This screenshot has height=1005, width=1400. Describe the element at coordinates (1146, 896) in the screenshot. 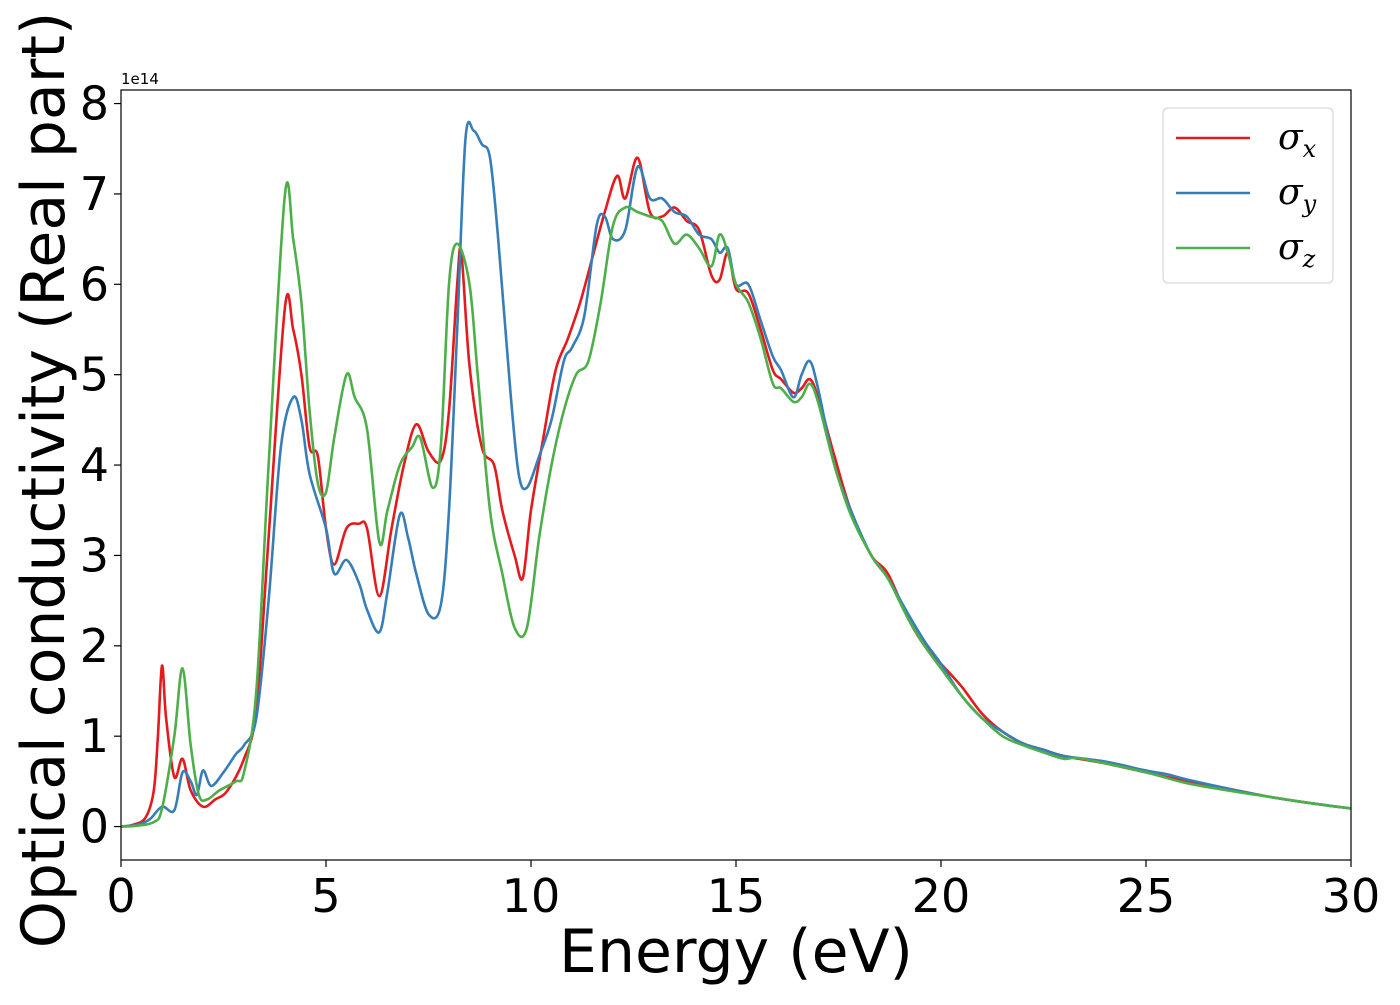

I see `x-tick-label: 25` at that location.